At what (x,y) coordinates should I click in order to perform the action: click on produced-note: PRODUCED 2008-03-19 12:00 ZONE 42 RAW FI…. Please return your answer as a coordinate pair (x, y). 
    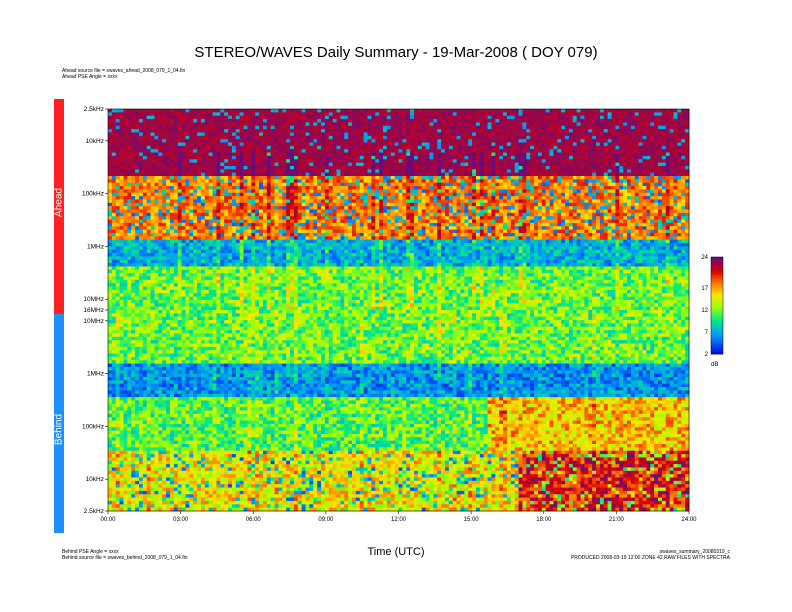
    Looking at the image, I should click on (650, 558).